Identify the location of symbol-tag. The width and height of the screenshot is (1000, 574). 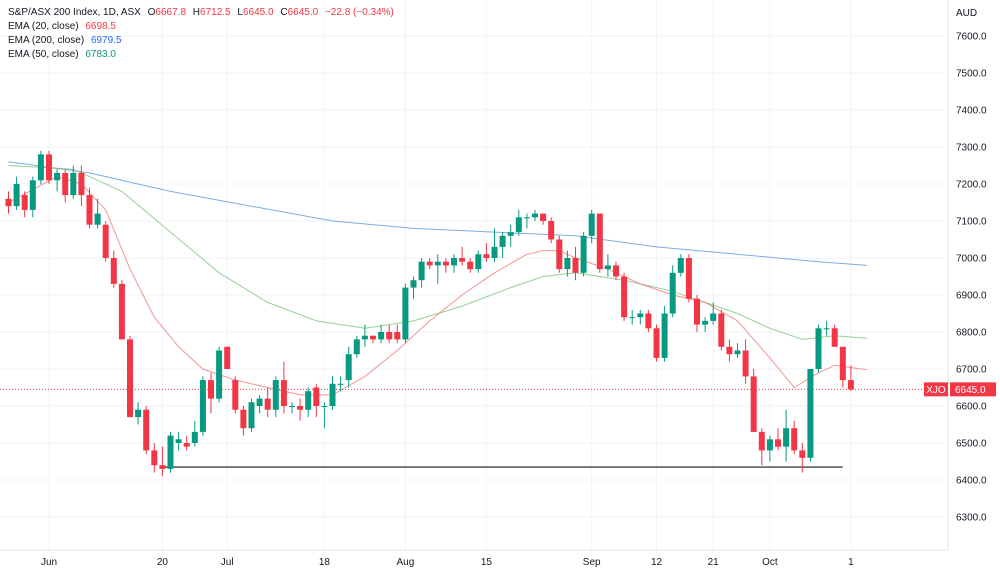
(936, 389).